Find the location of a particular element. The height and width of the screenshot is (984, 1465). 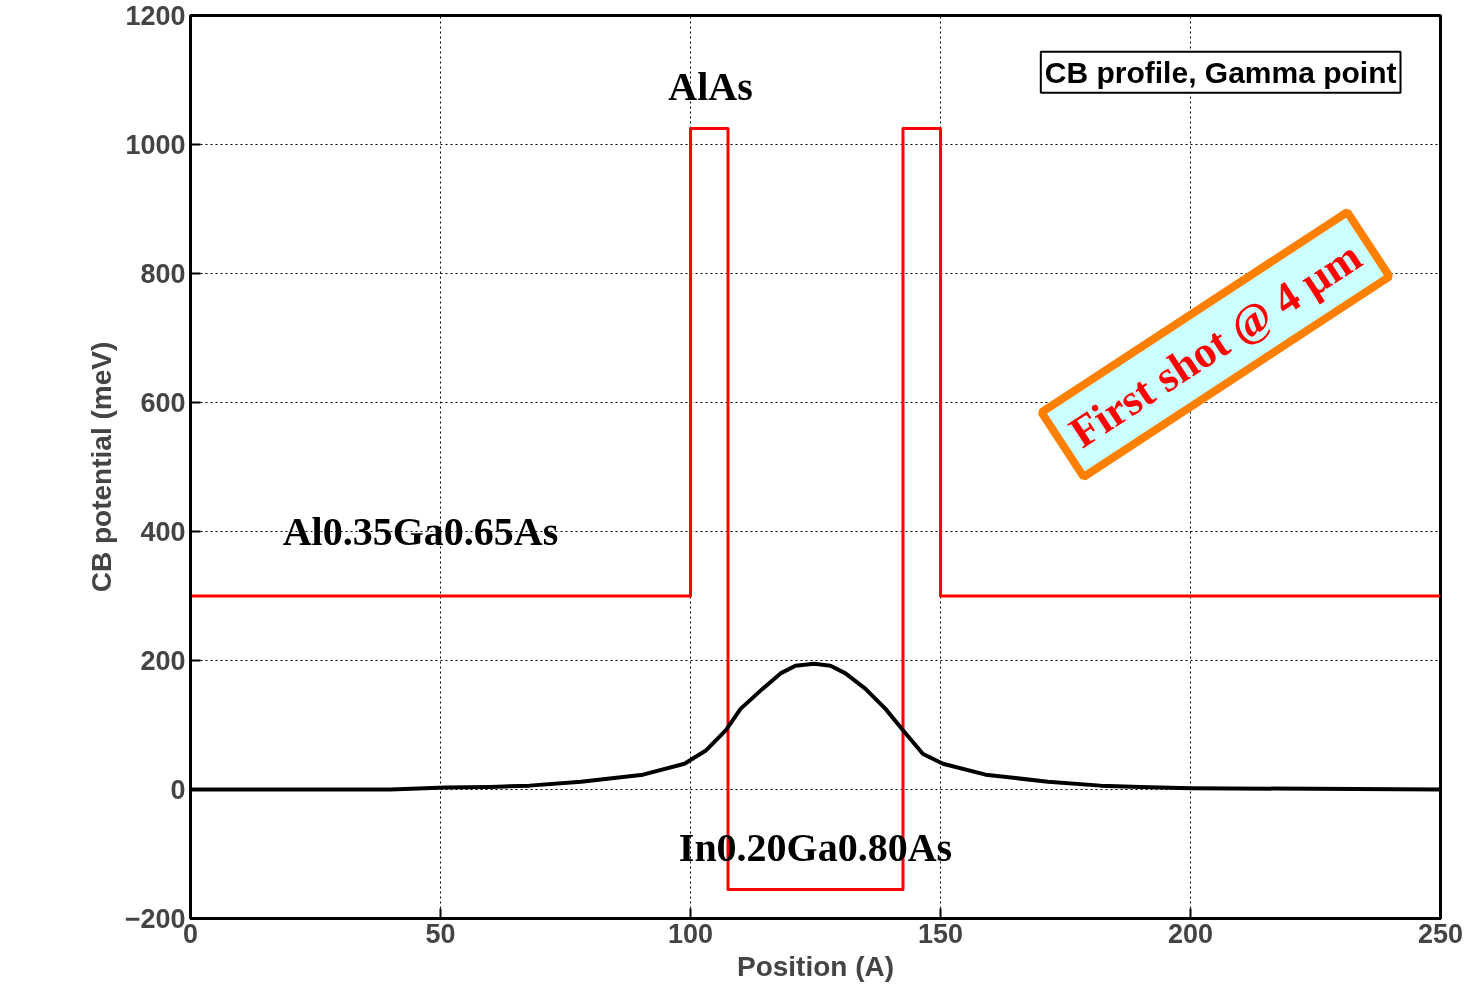

y-tick-label: 800 is located at coordinates (163, 274).